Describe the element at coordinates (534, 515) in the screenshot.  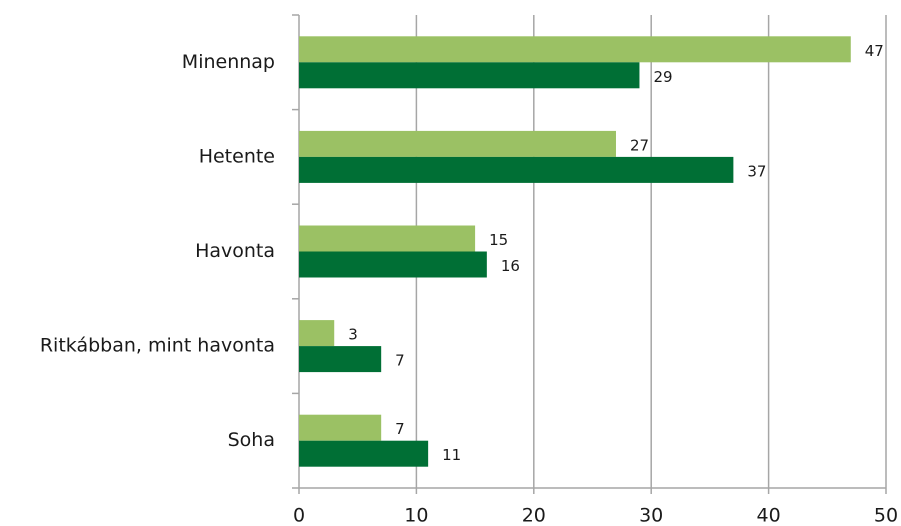
I see `x-tick-label: 20` at that location.